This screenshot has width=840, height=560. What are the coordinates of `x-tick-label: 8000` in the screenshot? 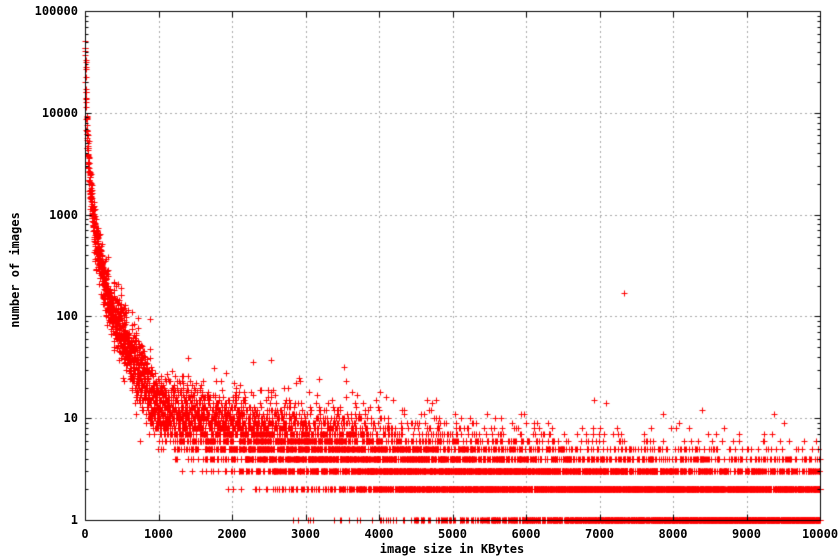 It's located at (673, 534).